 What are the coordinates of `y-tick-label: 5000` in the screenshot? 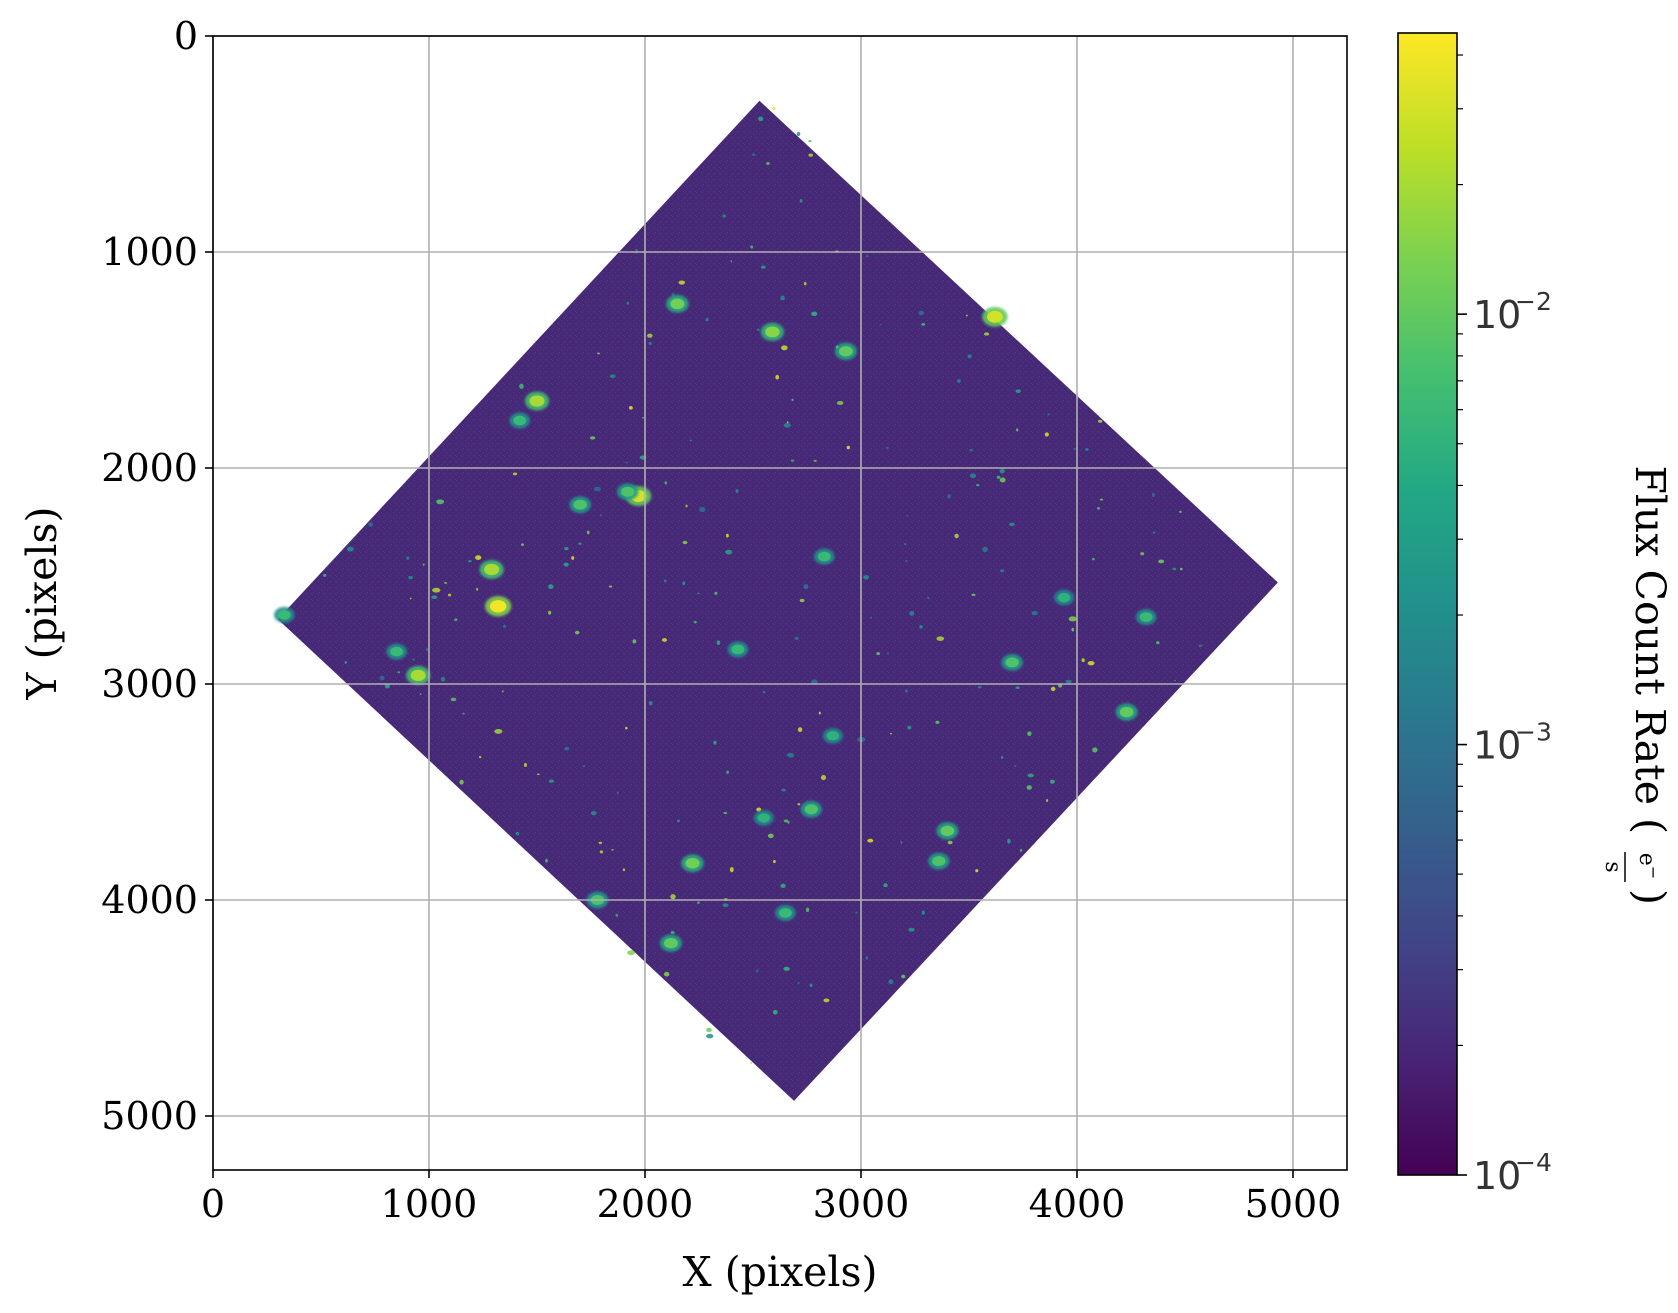 It's located at (149, 1116).